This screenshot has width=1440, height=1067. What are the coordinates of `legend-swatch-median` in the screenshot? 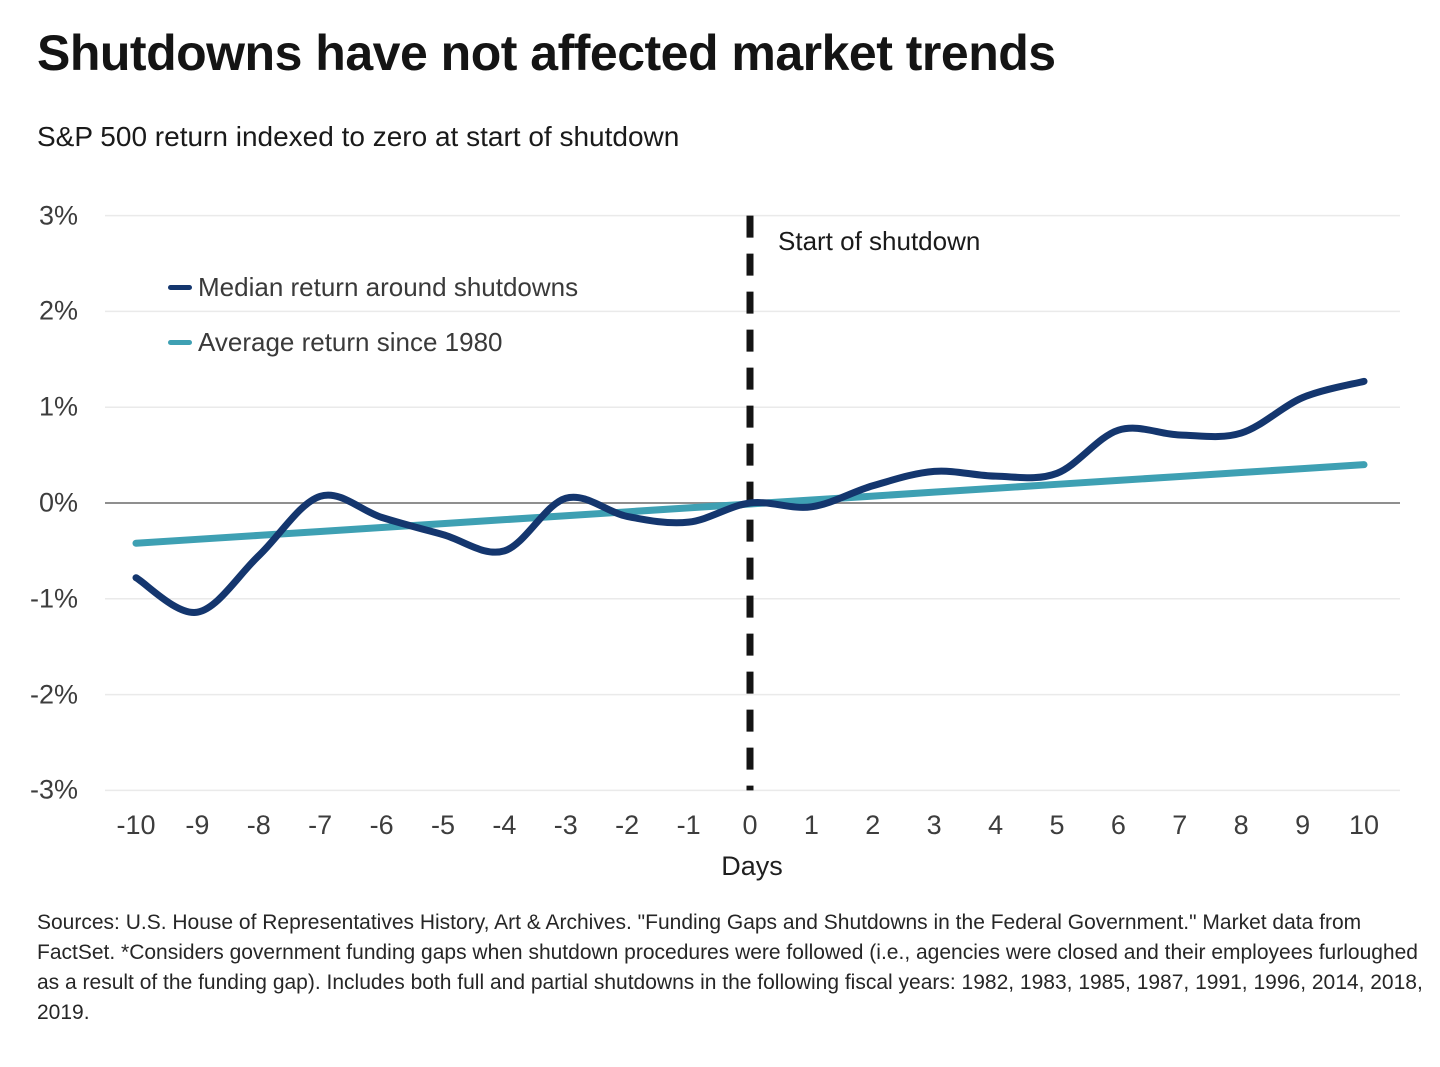 It's located at (180, 287).